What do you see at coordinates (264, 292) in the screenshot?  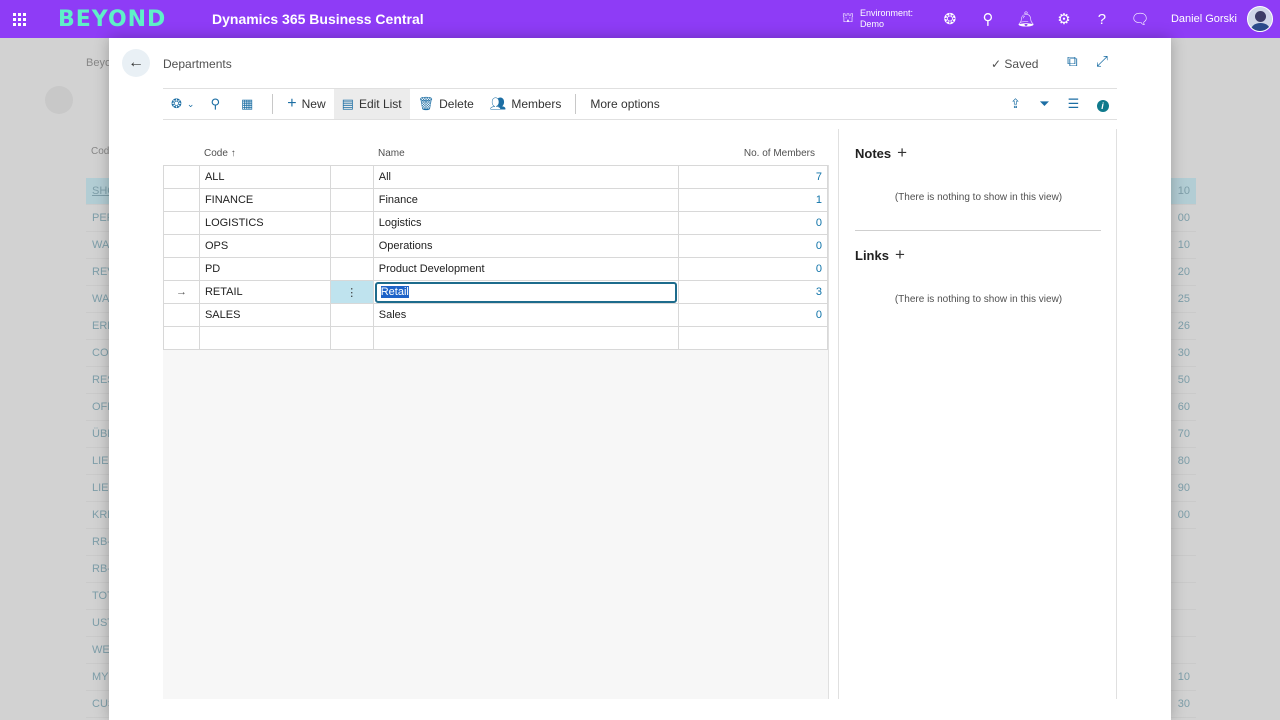 I see `code-cell: RETAIL` at bounding box center [264, 292].